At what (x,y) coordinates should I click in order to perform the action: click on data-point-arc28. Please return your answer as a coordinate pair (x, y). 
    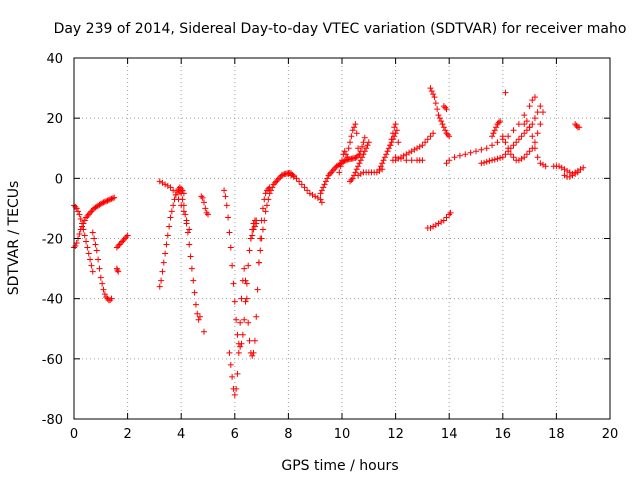
    Looking at the image, I should click on (493, 133).